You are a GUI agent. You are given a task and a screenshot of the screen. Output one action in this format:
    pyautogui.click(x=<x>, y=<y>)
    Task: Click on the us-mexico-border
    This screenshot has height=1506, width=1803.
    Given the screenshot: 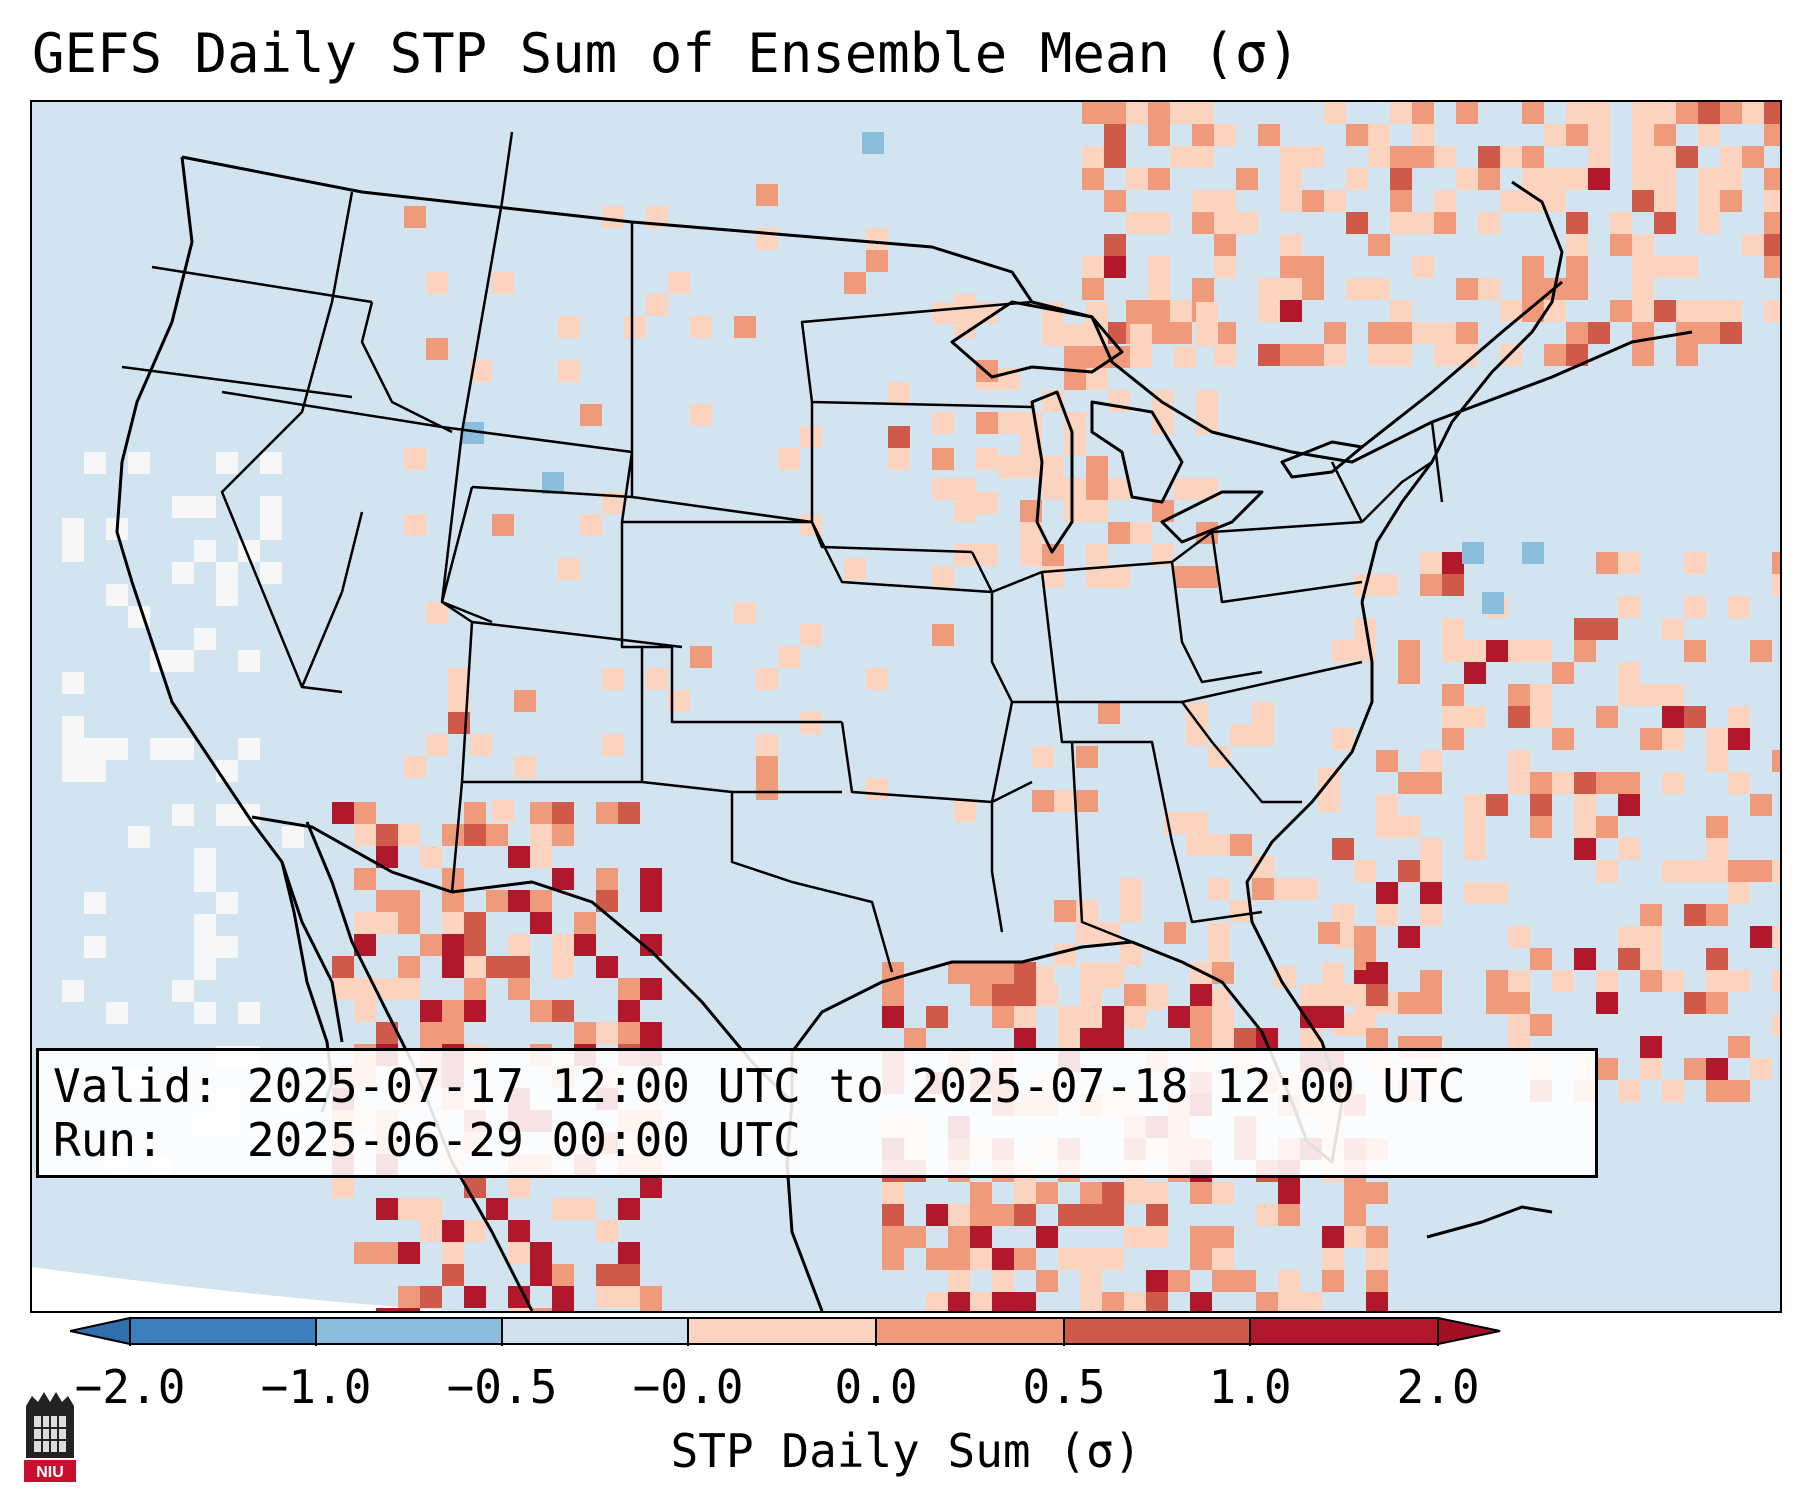 What is the action you would take?
    pyautogui.click(x=522, y=959)
    